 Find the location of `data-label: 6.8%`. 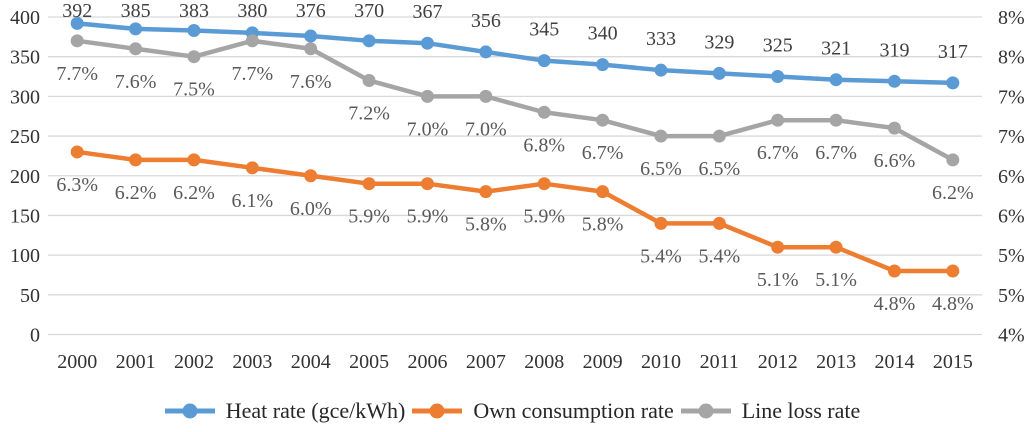

data-label: 6.8% is located at coordinates (544, 145).